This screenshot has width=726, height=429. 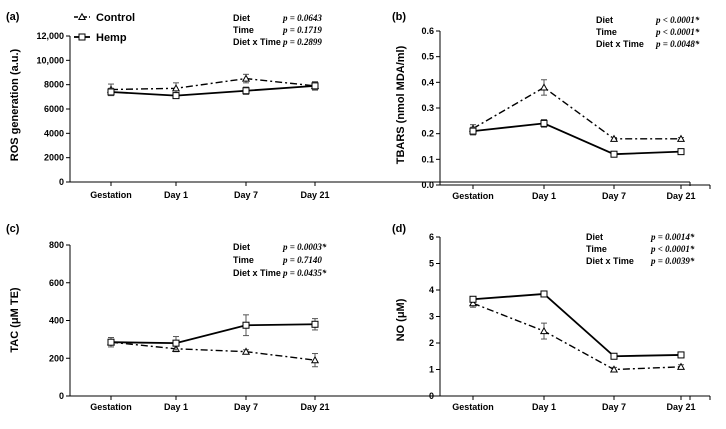 What do you see at coordinates (680, 196) in the screenshot?
I see `panel-2-x-tick-label: Day 21` at bounding box center [680, 196].